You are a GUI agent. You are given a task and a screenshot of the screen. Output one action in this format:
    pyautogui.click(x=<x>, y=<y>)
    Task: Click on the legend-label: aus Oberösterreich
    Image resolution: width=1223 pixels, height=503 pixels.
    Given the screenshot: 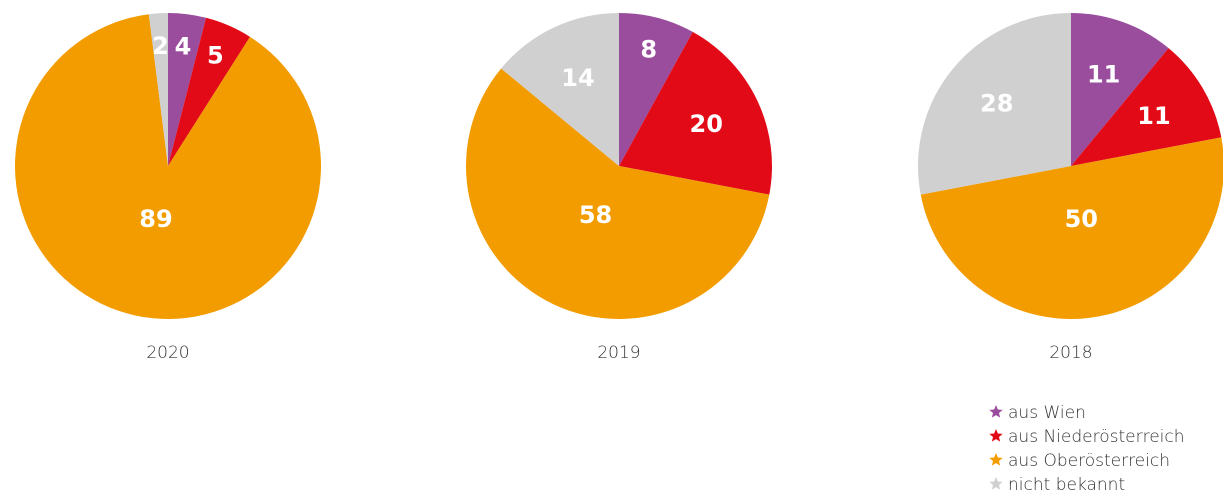 What is the action you would take?
    pyautogui.click(x=1089, y=461)
    